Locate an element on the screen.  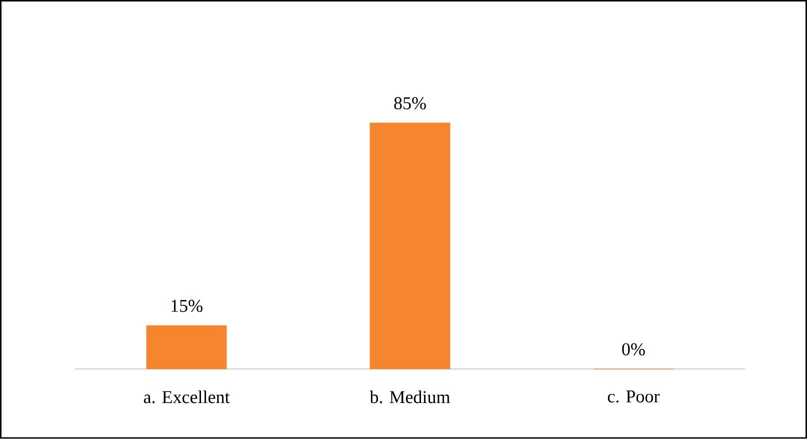
x-tick-label: c. Poor is located at coordinates (634, 396).